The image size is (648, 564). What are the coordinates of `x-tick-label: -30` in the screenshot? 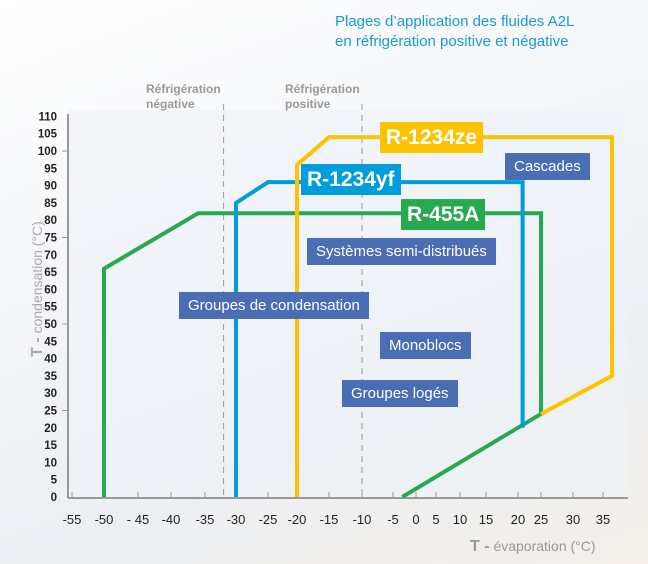 It's located at (236, 519).